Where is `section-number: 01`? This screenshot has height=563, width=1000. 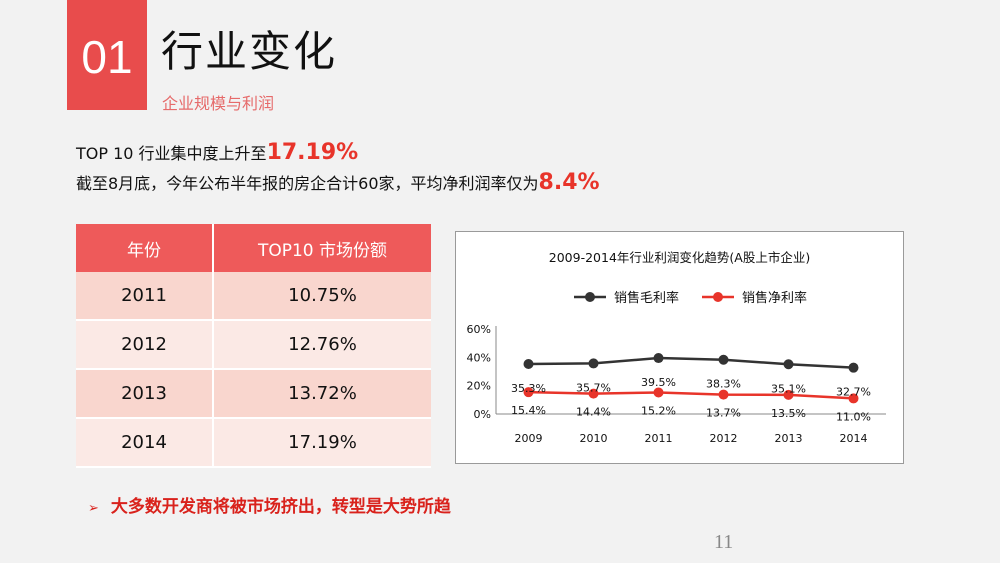
section-number: 01 is located at coordinates (107, 55).